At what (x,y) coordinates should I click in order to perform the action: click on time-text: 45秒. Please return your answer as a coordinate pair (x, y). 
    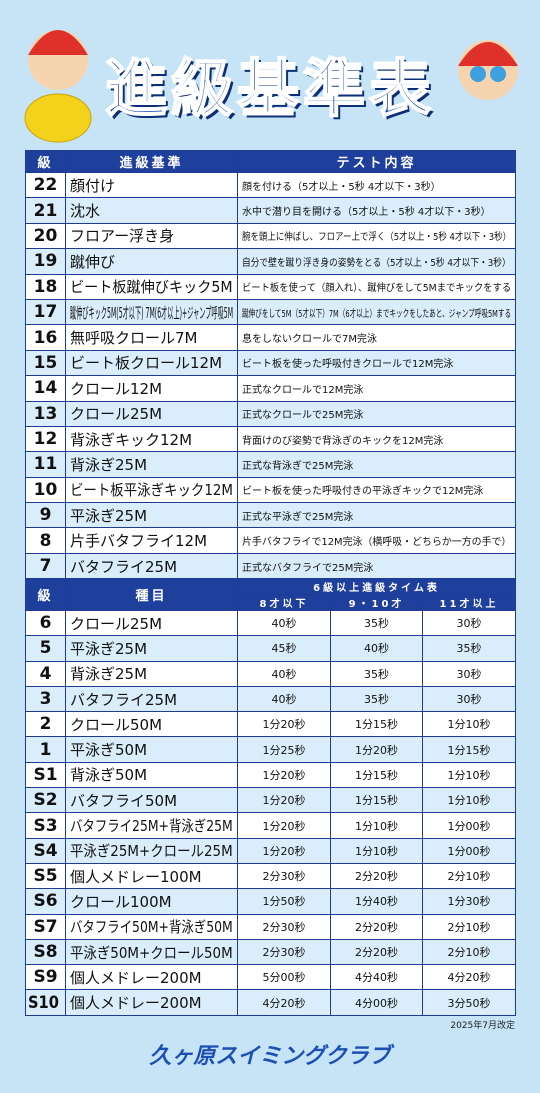
    Looking at the image, I should click on (284, 649).